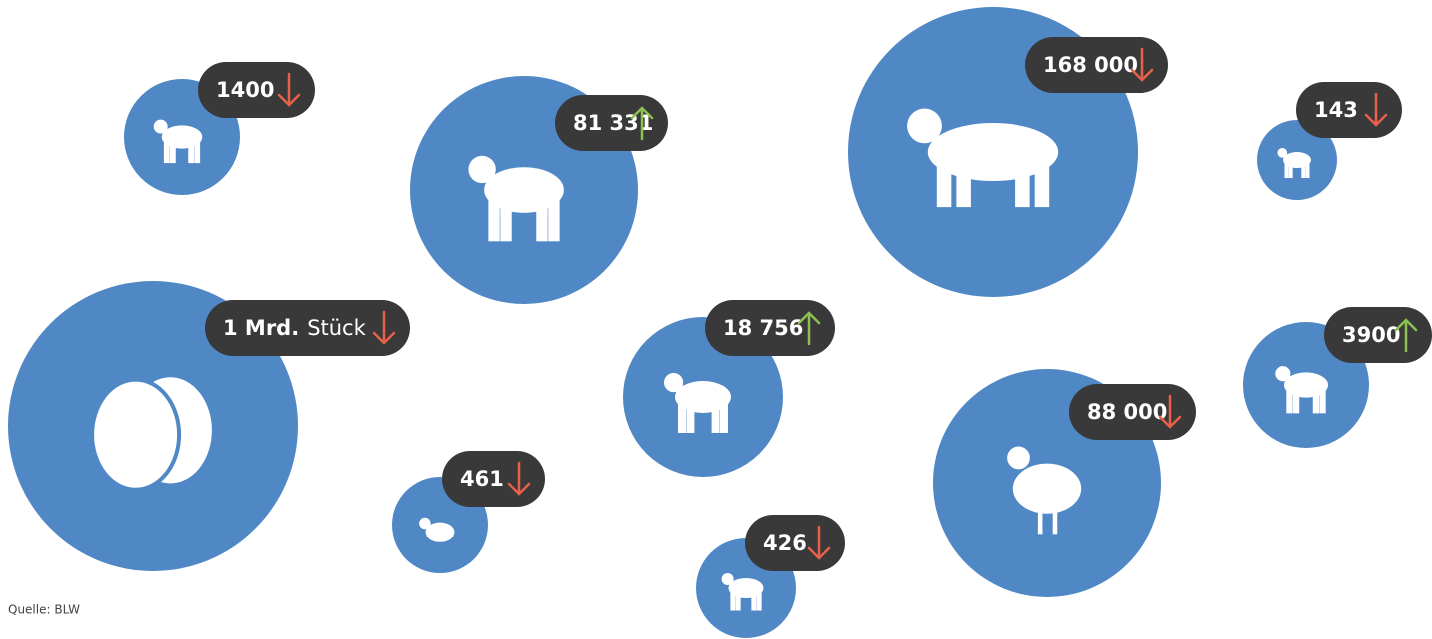  I want to click on badge-value: 88 000, so click(1127, 412).